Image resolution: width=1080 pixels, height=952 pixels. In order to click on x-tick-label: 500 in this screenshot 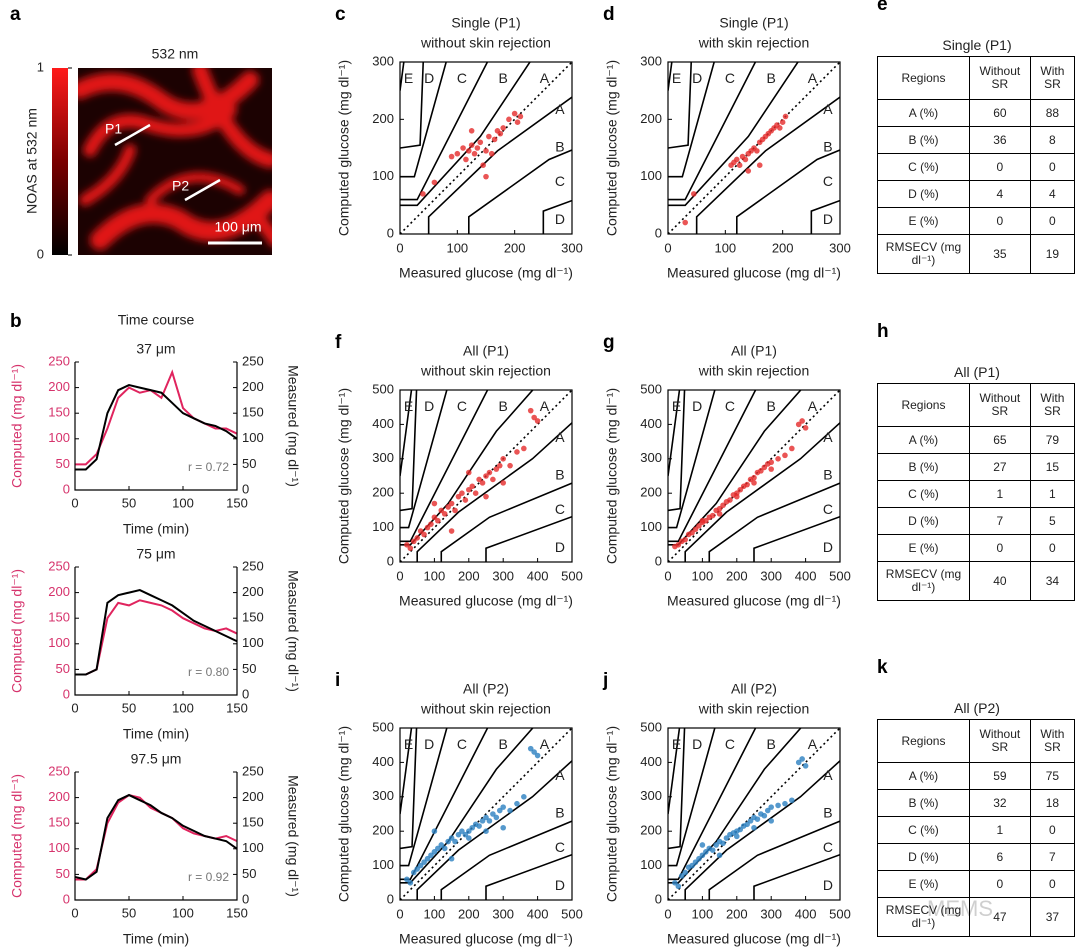, I will do `click(572, 913)`.